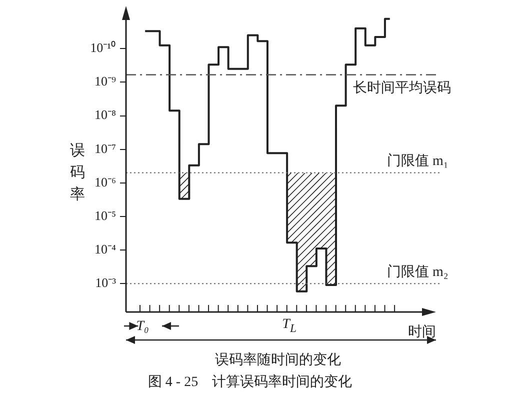 This screenshot has width=521, height=396. I want to click on y-tick-label: 10⁻⁸, so click(105, 114).